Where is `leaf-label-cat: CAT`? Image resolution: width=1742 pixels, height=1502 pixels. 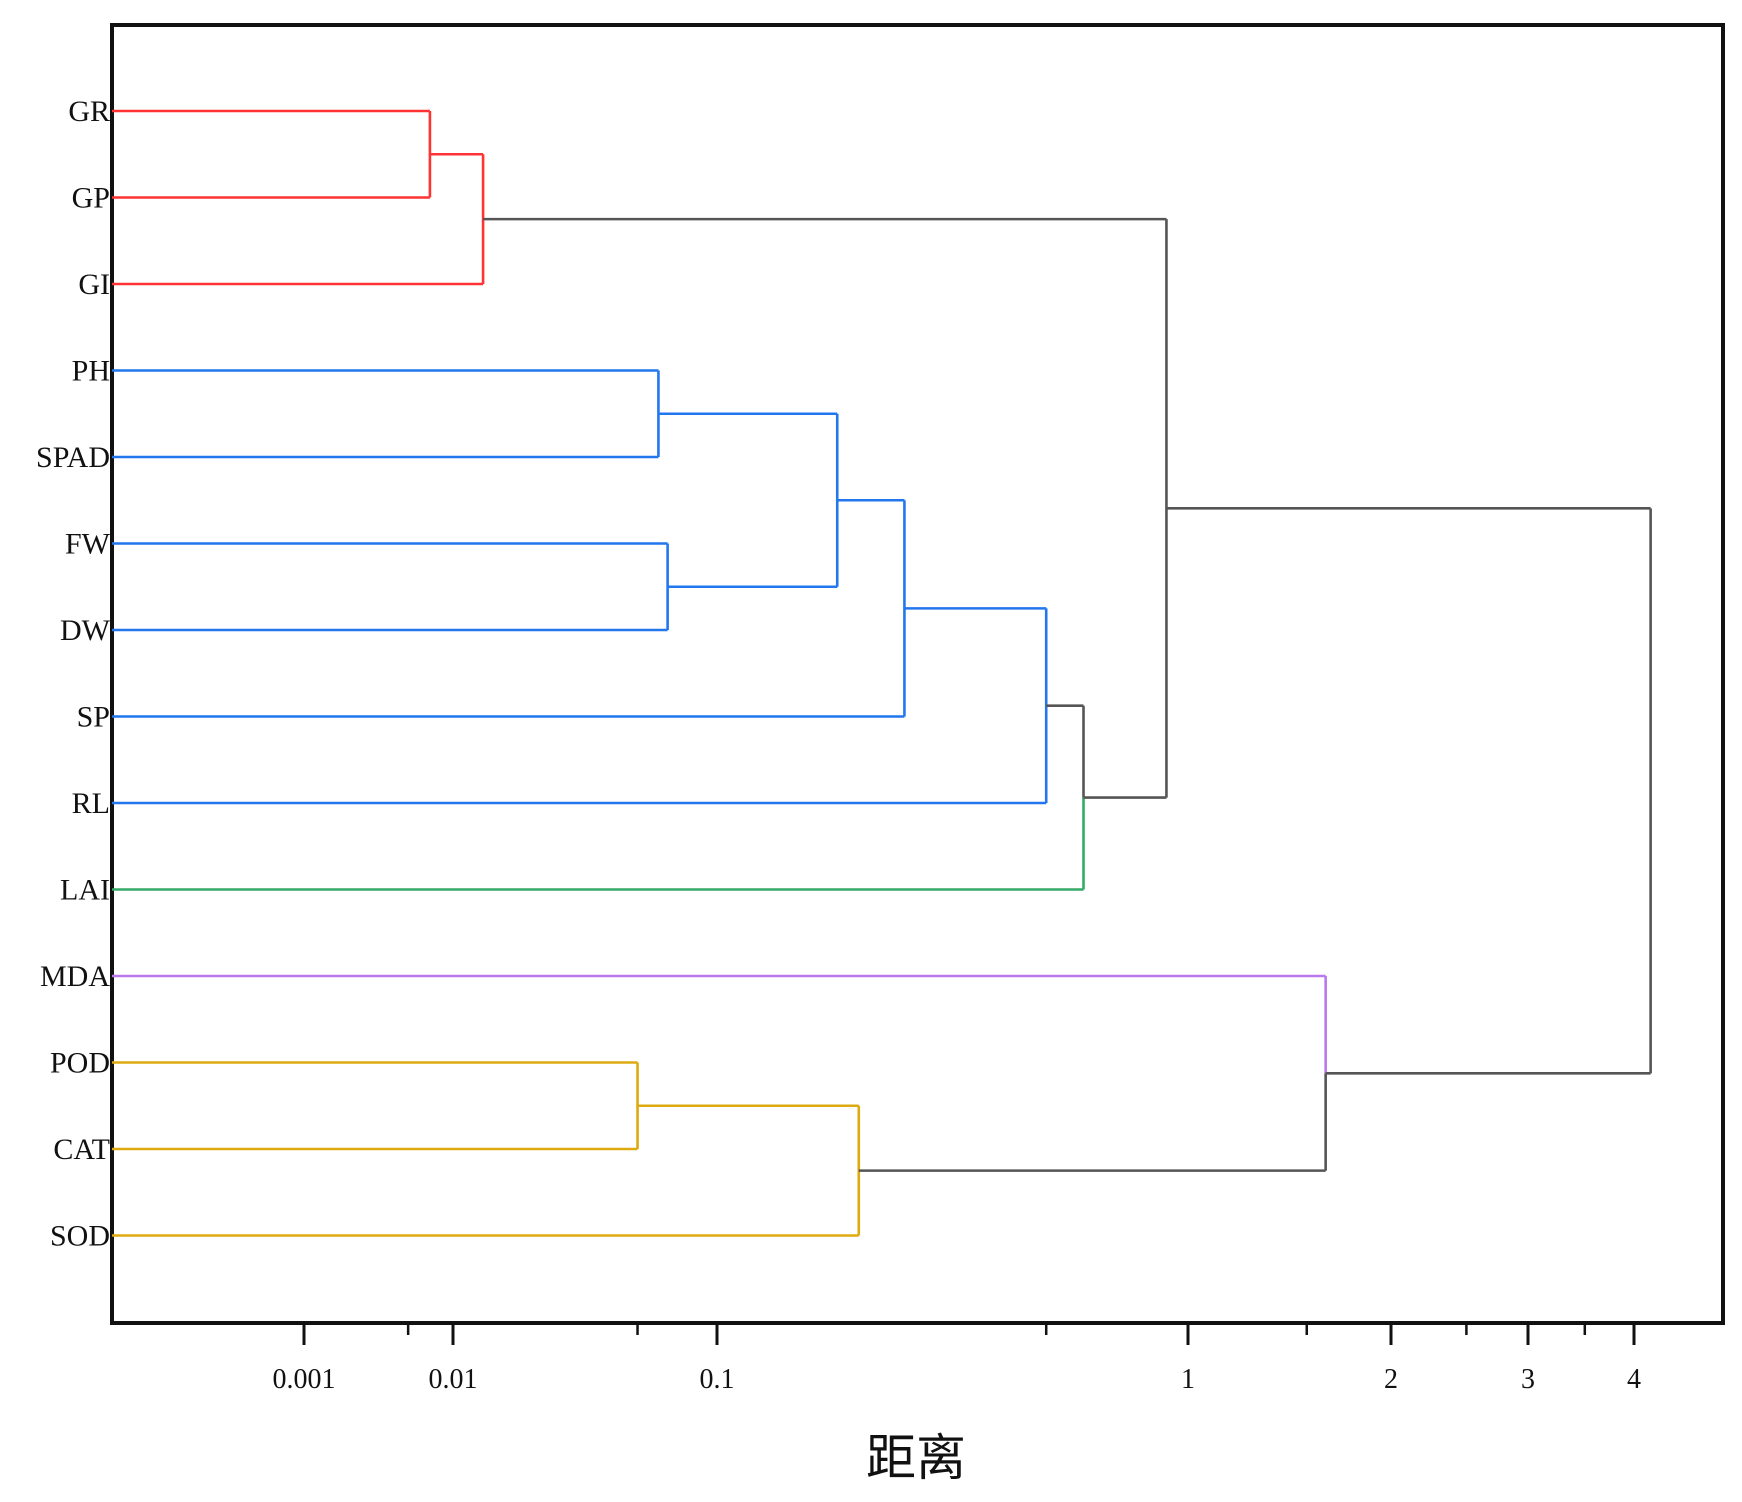
leaf-label-cat: CAT is located at coordinates (81, 1149).